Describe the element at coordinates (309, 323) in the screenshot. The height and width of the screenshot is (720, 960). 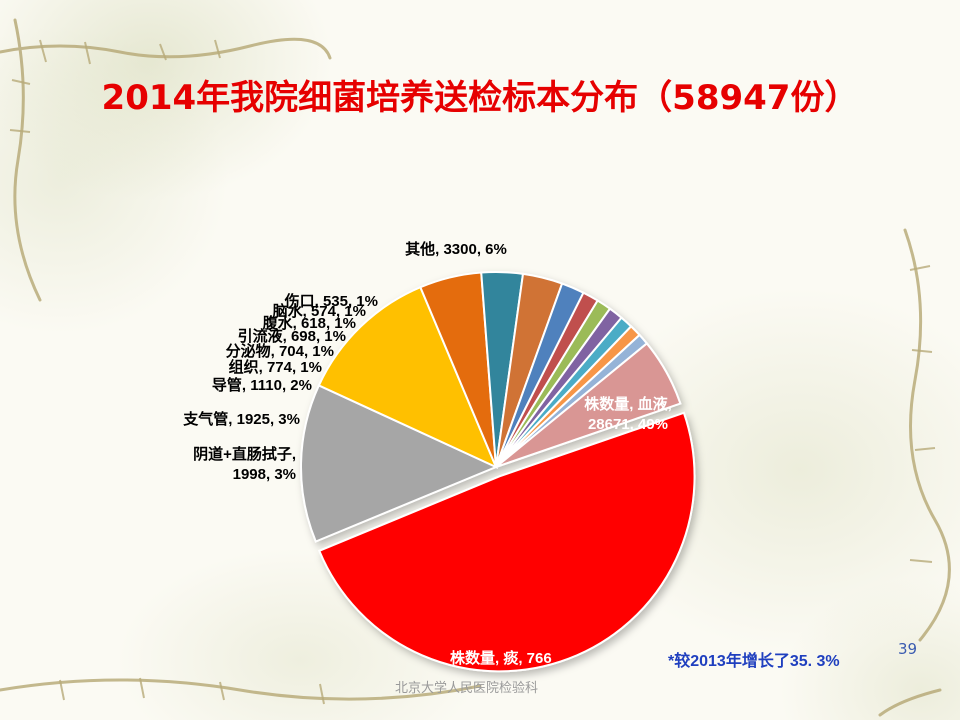
I see `data-label-11-line-1: 腹水, 618, 1%` at that location.